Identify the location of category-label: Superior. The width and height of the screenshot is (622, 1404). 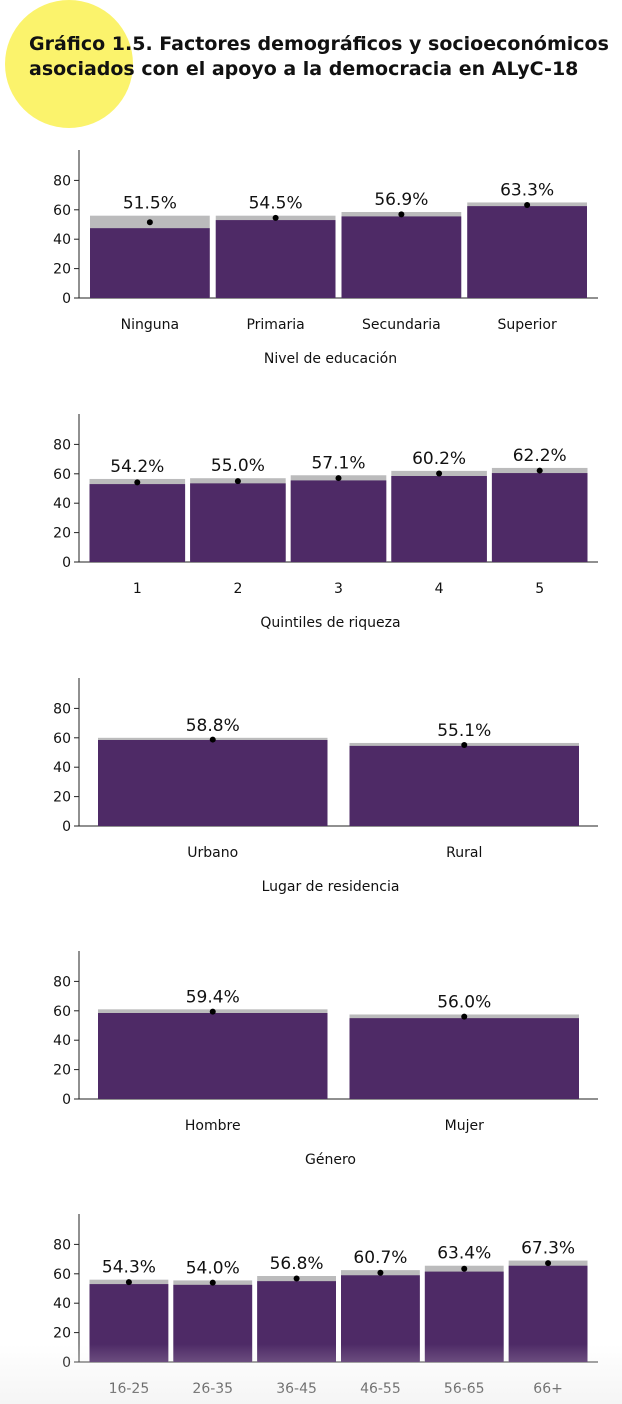
(527, 325).